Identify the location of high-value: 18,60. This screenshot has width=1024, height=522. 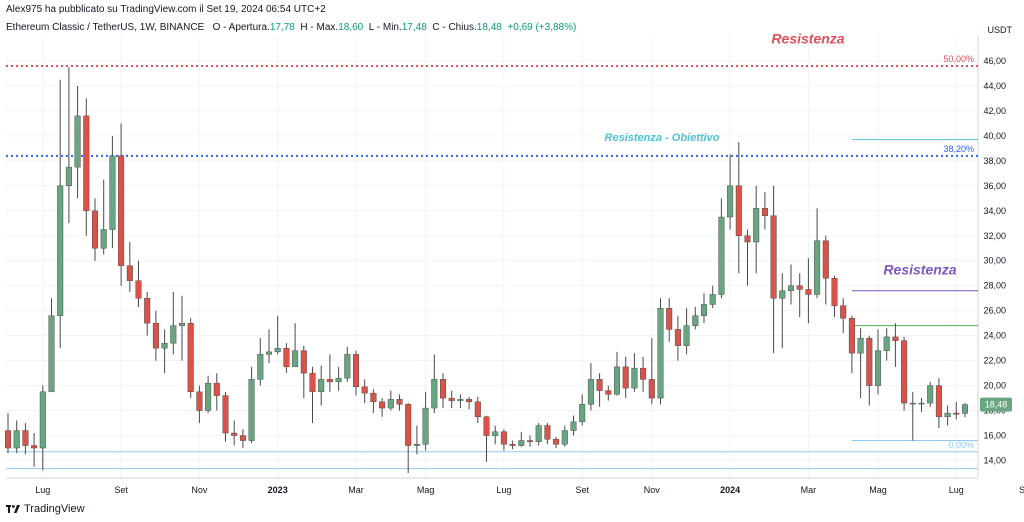
(351, 27).